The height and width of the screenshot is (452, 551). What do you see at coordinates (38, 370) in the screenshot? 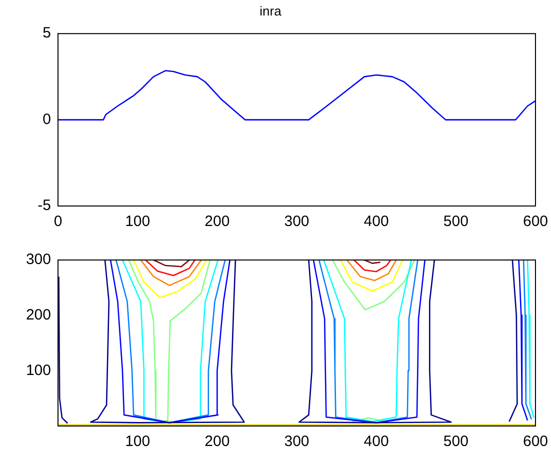
I see `y-tick-label: 100` at bounding box center [38, 370].